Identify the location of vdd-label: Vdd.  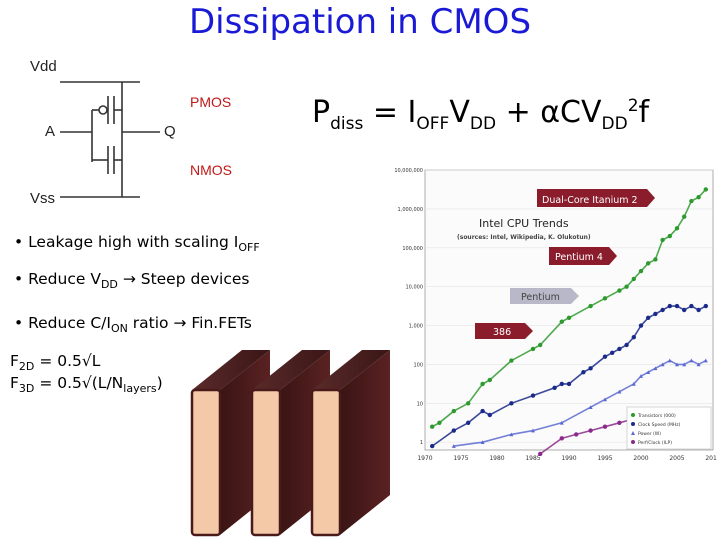
(43, 66).